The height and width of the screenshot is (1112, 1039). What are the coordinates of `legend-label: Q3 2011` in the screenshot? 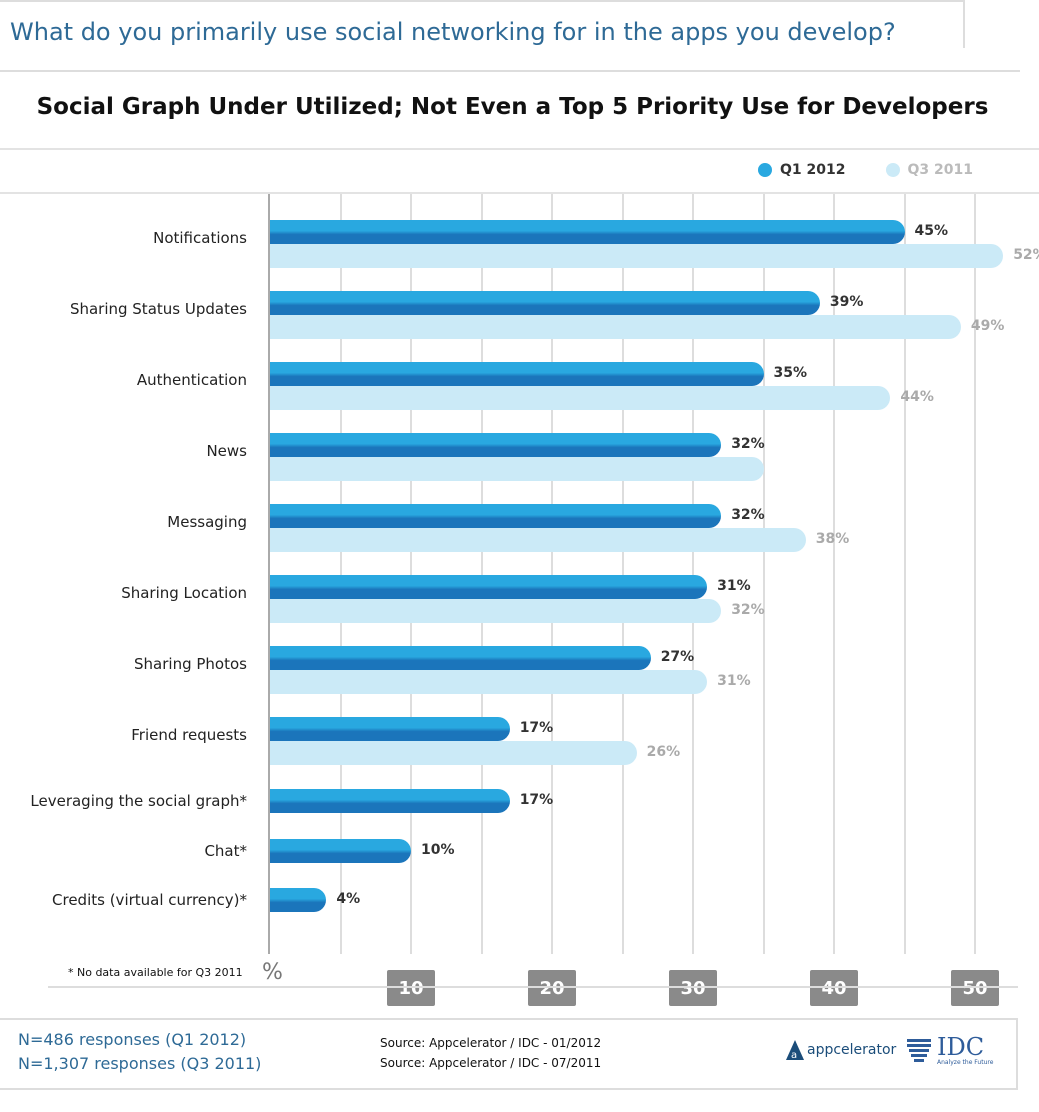 It's located at (940, 170).